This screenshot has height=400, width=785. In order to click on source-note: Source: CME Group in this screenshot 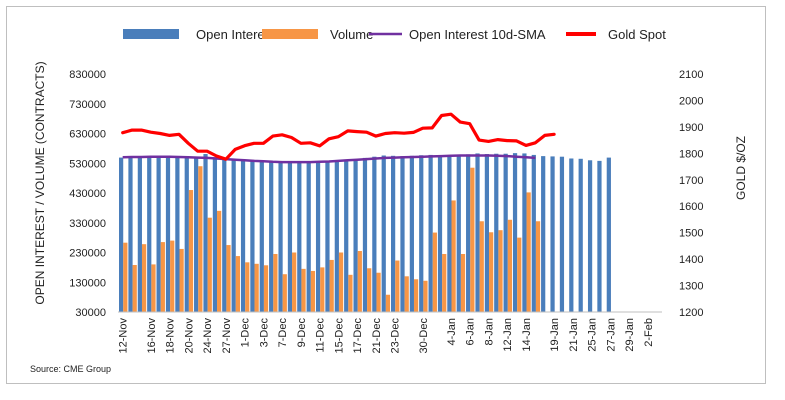, I will do `click(70, 369)`.